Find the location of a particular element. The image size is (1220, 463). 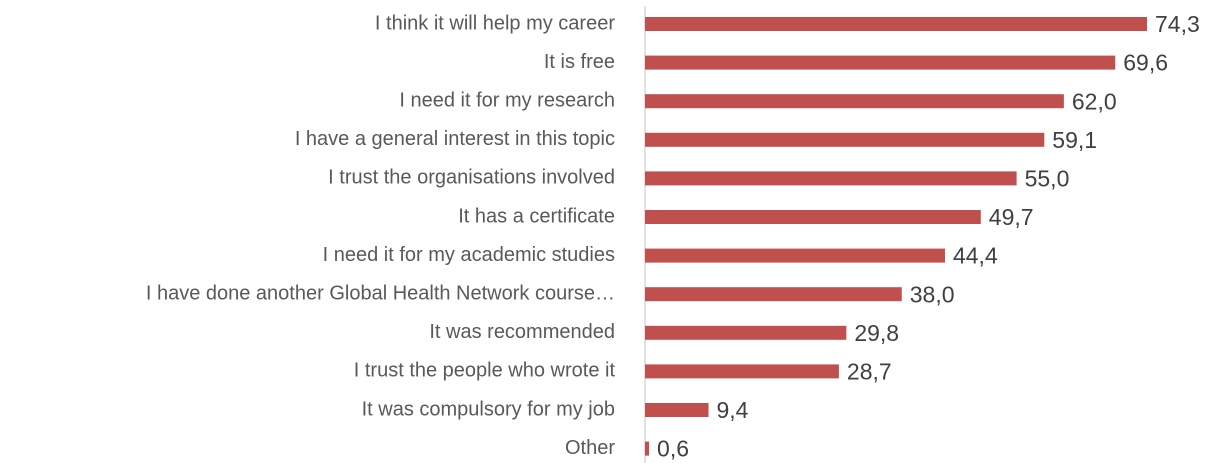

value-label: 38,0 is located at coordinates (932, 294).